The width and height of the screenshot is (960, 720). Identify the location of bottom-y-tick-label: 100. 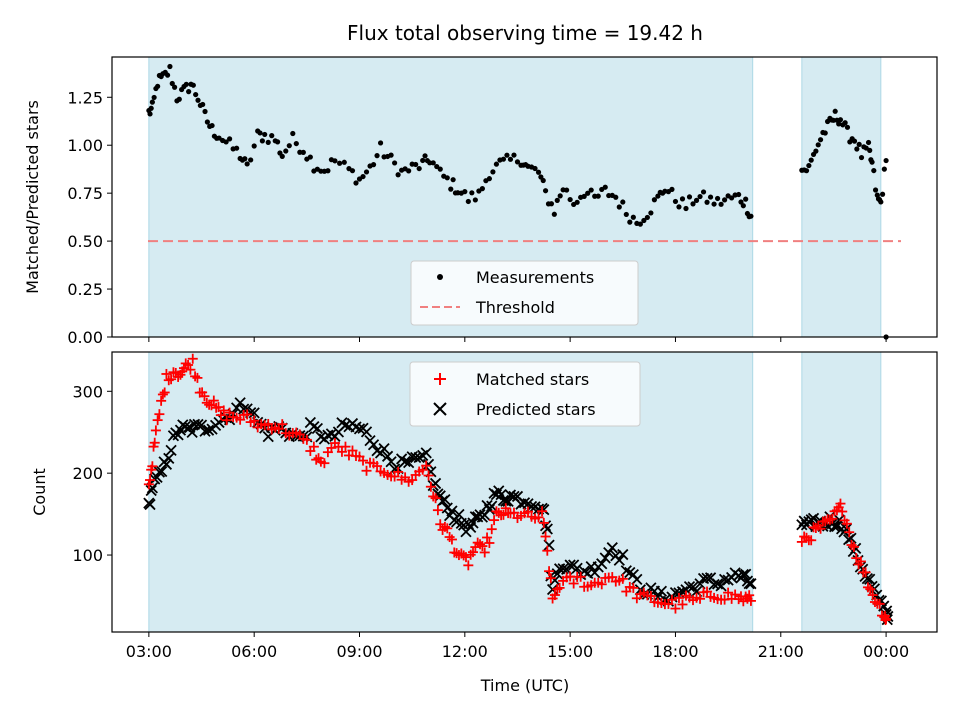
(87, 555).